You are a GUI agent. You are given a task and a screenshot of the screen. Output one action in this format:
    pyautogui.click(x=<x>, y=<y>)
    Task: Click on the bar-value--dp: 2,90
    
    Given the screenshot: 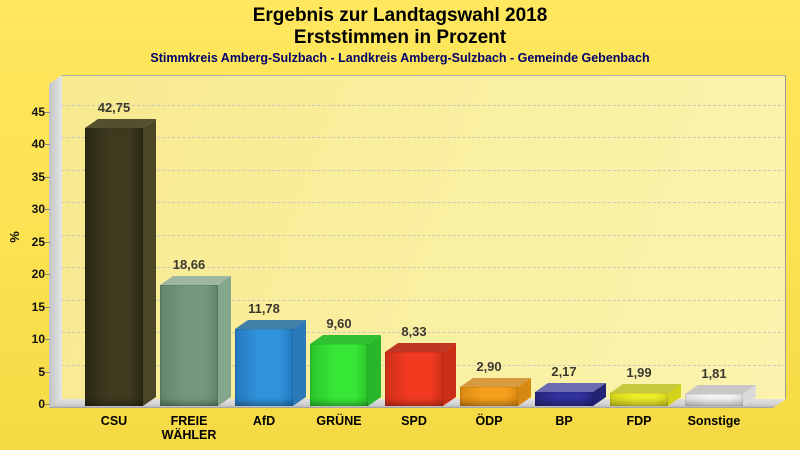 What is the action you would take?
    pyautogui.click(x=489, y=366)
    